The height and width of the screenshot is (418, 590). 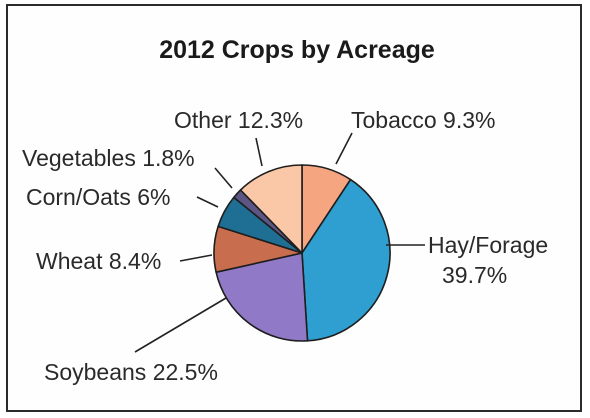 What do you see at coordinates (108, 158) in the screenshot?
I see `label-vegetables: Vegetables 1.8%` at bounding box center [108, 158].